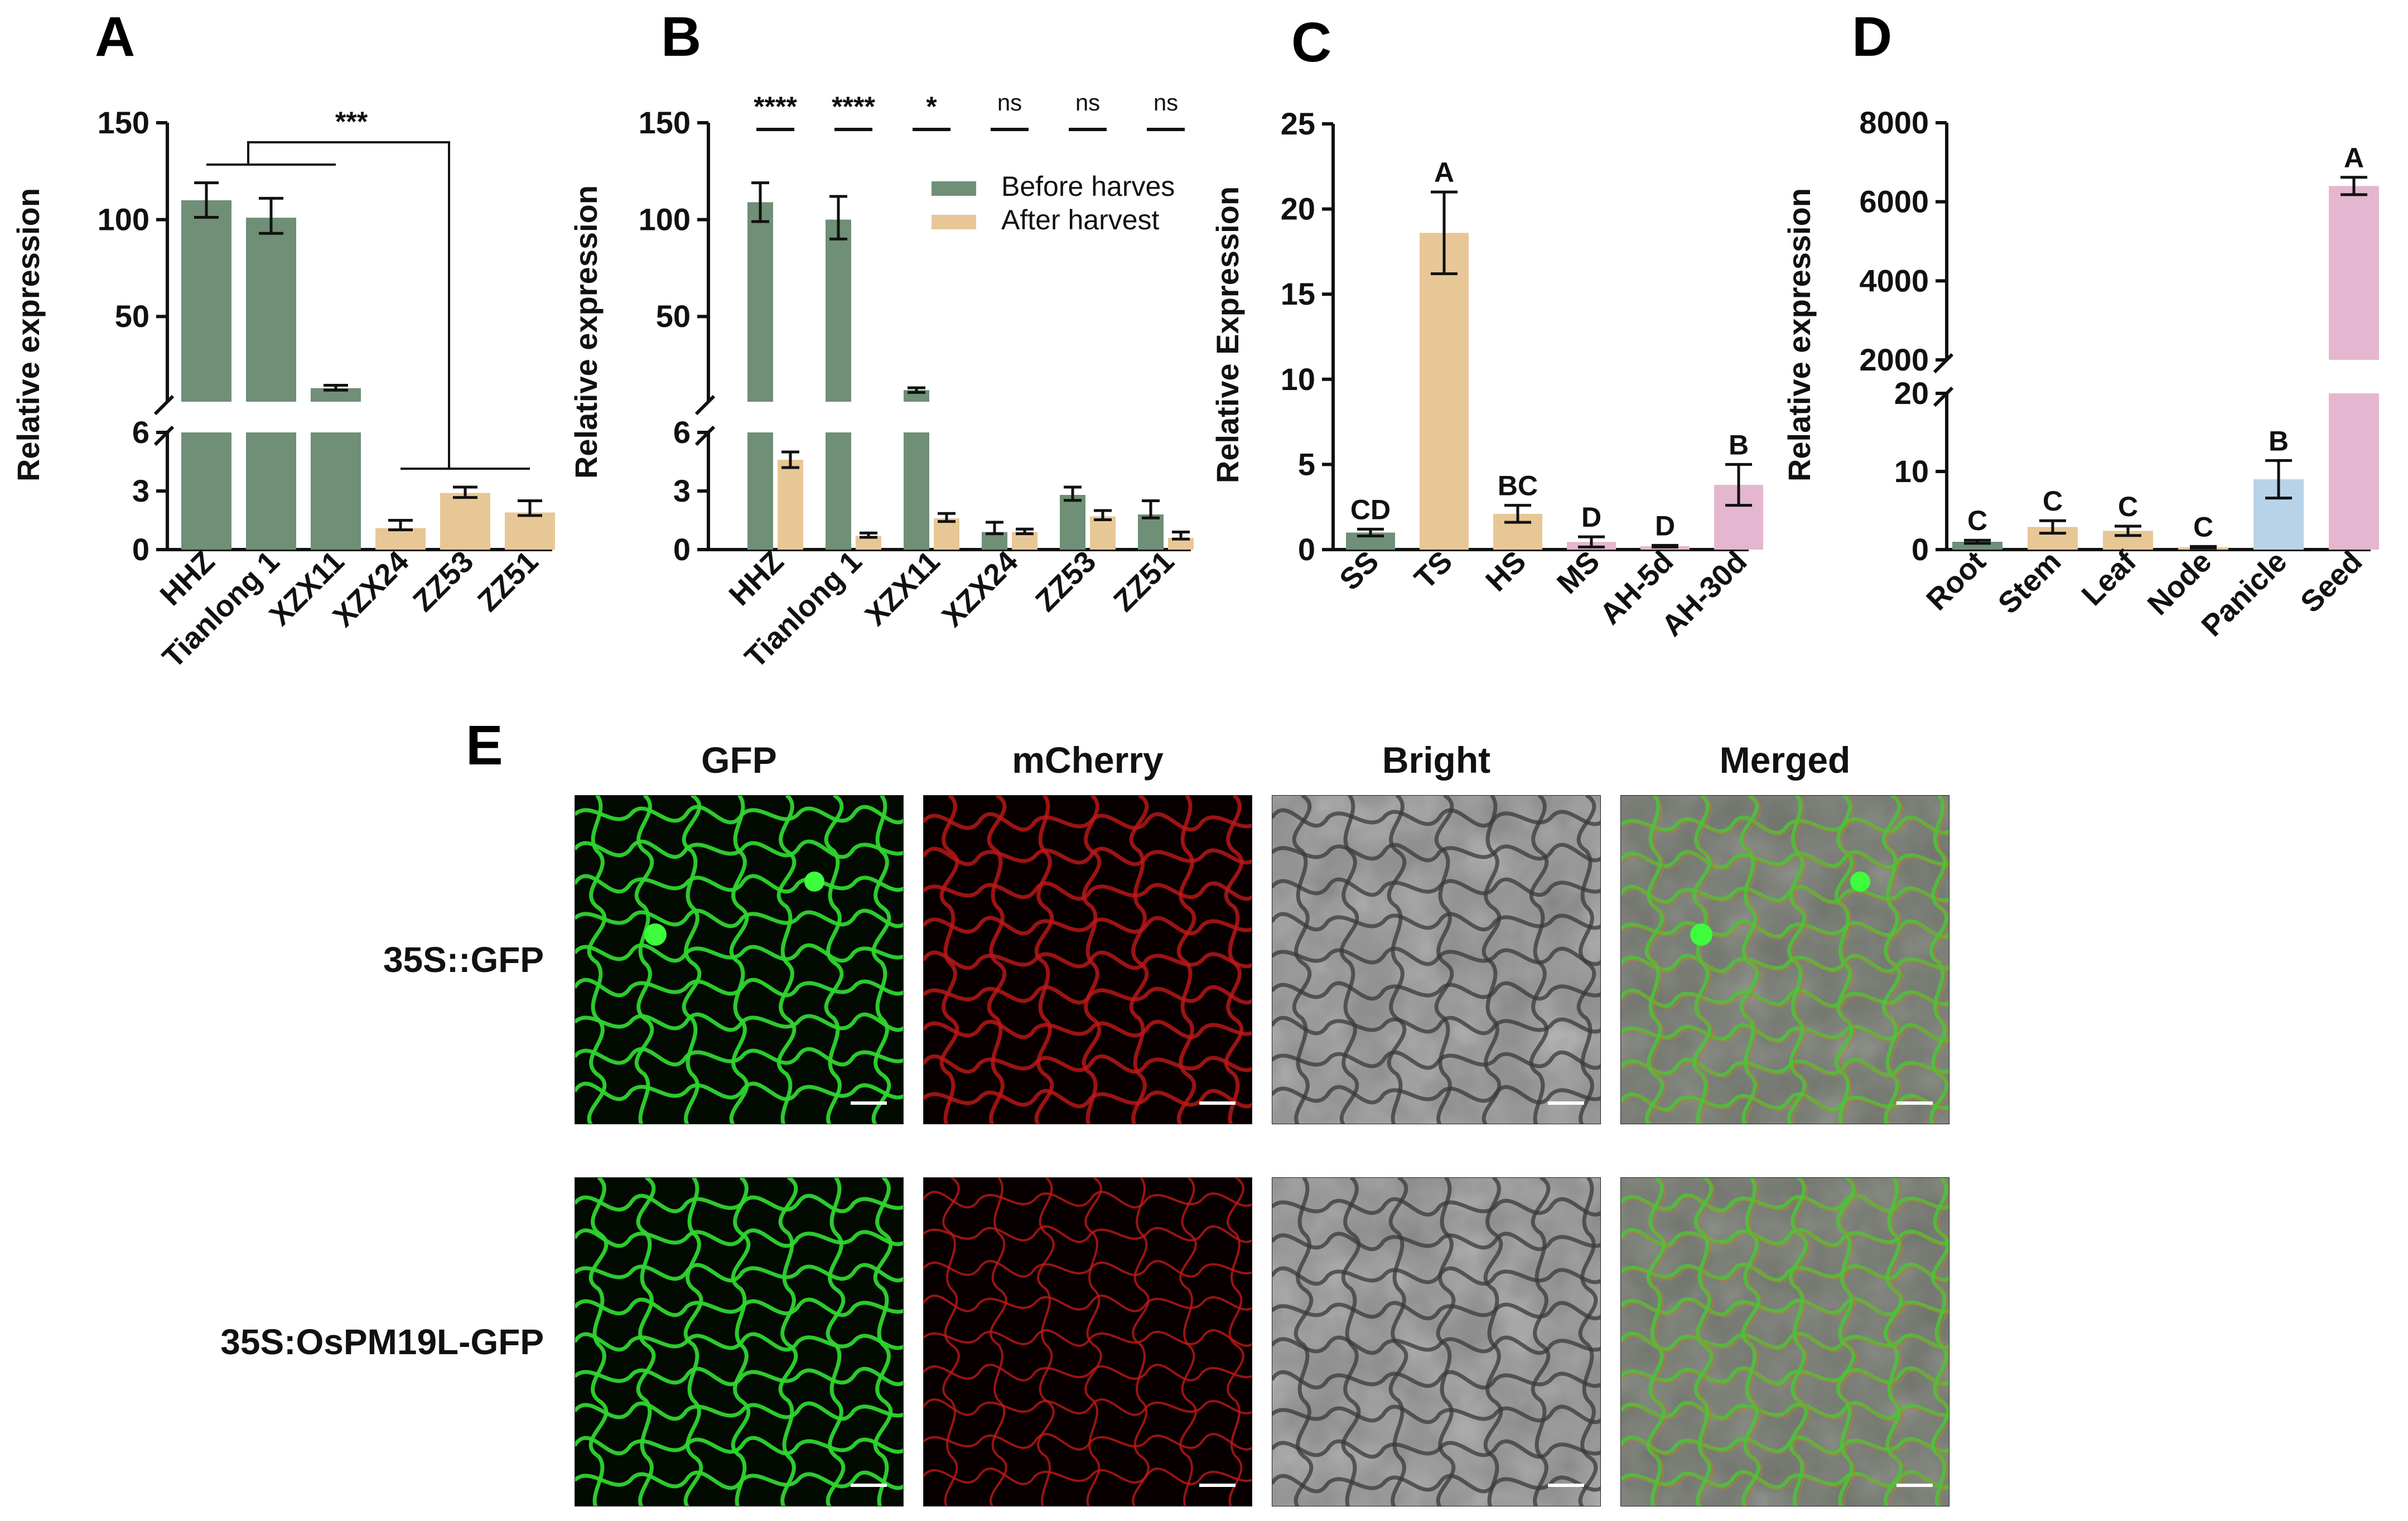  I want to click on category-label: HS, so click(1505, 571).